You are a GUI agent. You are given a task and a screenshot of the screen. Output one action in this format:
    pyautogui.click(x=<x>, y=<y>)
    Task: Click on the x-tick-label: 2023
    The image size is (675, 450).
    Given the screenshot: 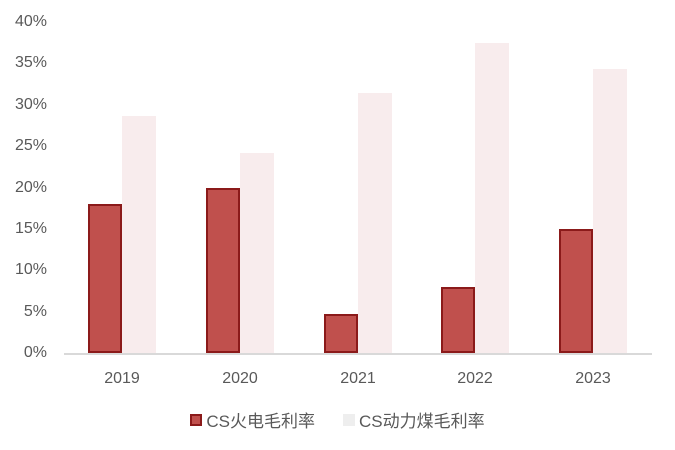 What is the action you would take?
    pyautogui.click(x=593, y=378)
    